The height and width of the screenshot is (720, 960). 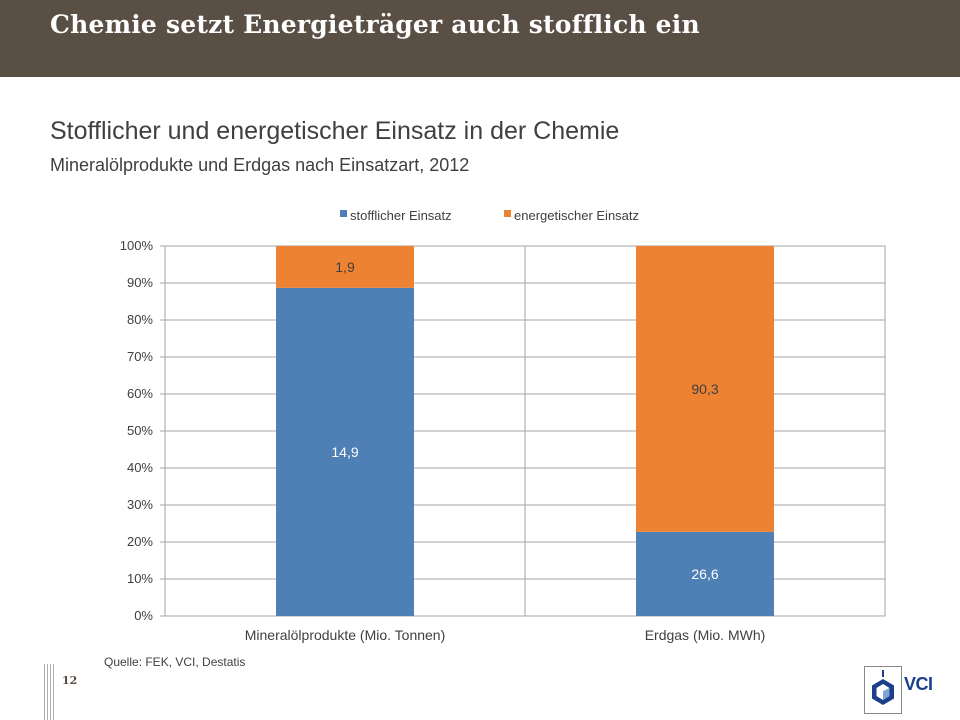 What do you see at coordinates (401, 215) in the screenshot?
I see `legend-label: stofflicher Einsatz` at bounding box center [401, 215].